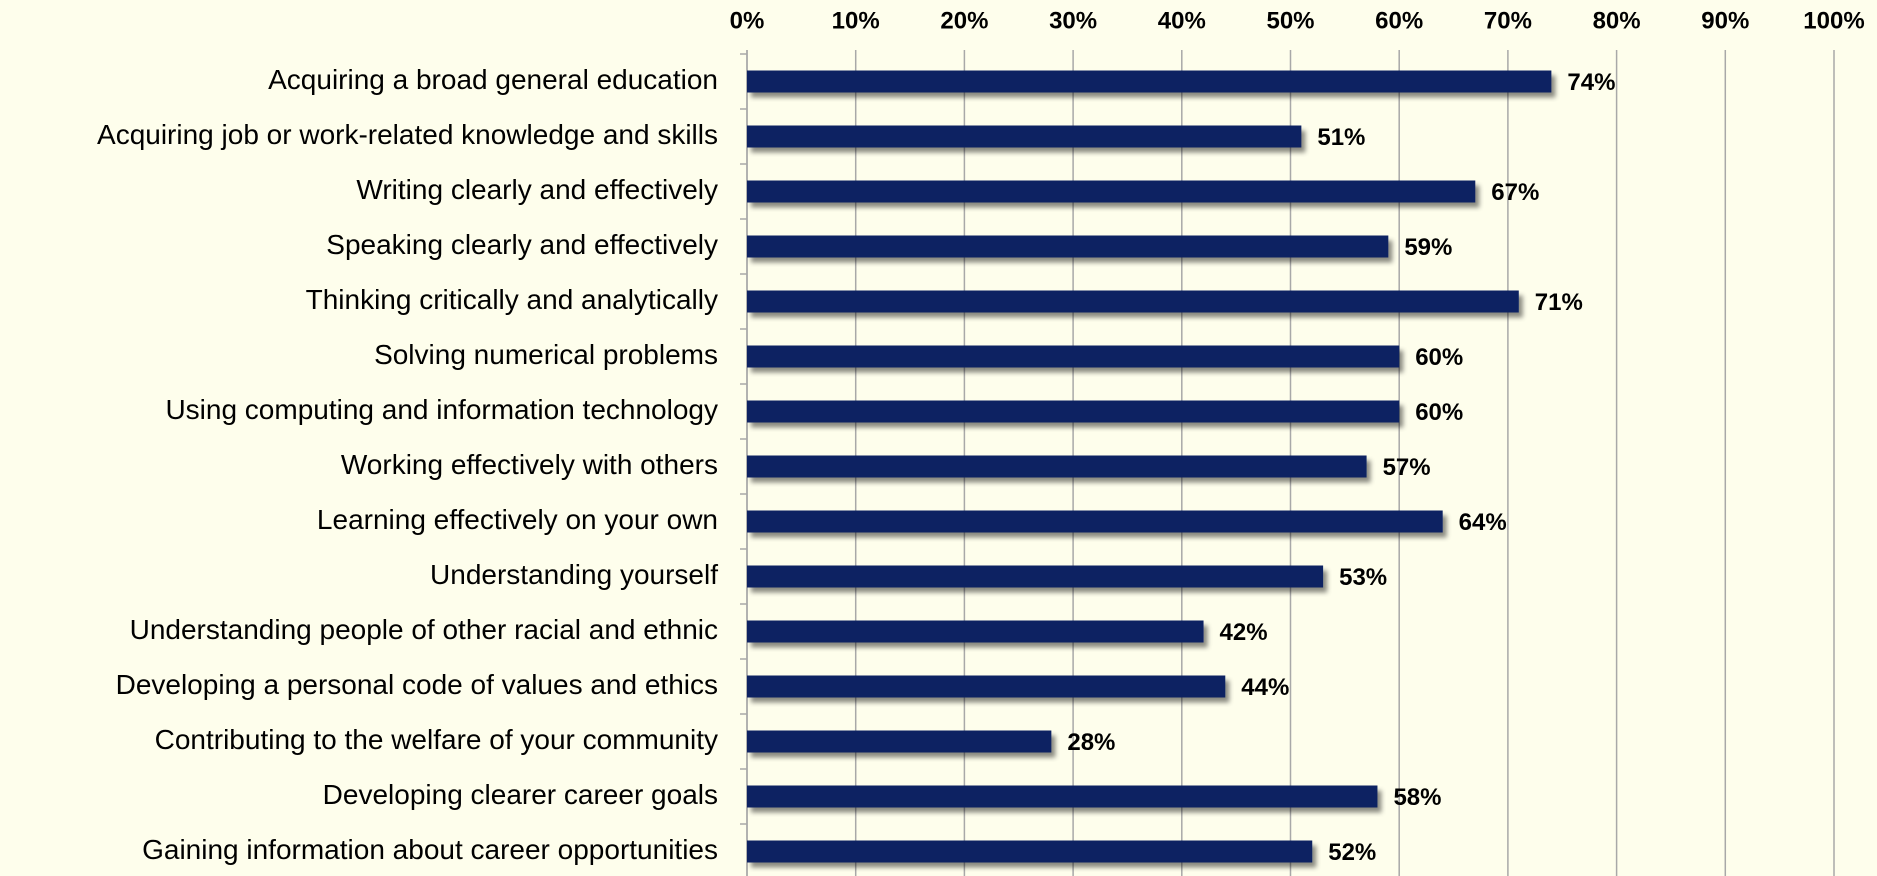 The height and width of the screenshot is (876, 1877). Describe the element at coordinates (1341, 137) in the screenshot. I see `data-label: 51%` at that location.